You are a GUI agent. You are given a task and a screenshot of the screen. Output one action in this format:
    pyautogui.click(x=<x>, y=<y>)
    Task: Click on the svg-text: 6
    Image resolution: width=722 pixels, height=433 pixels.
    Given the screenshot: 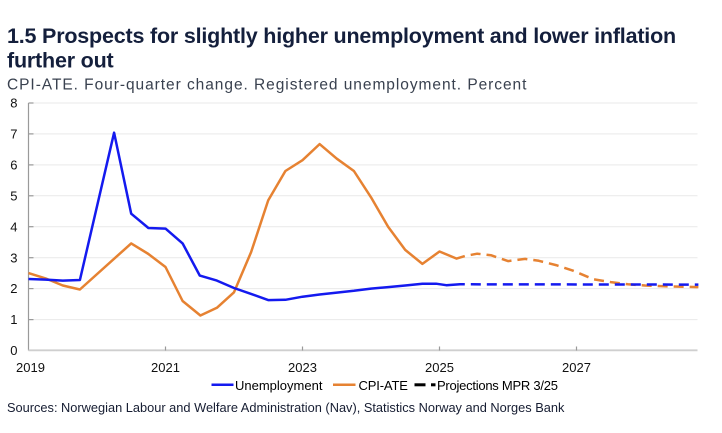 What is the action you would take?
    pyautogui.click(x=13, y=165)
    